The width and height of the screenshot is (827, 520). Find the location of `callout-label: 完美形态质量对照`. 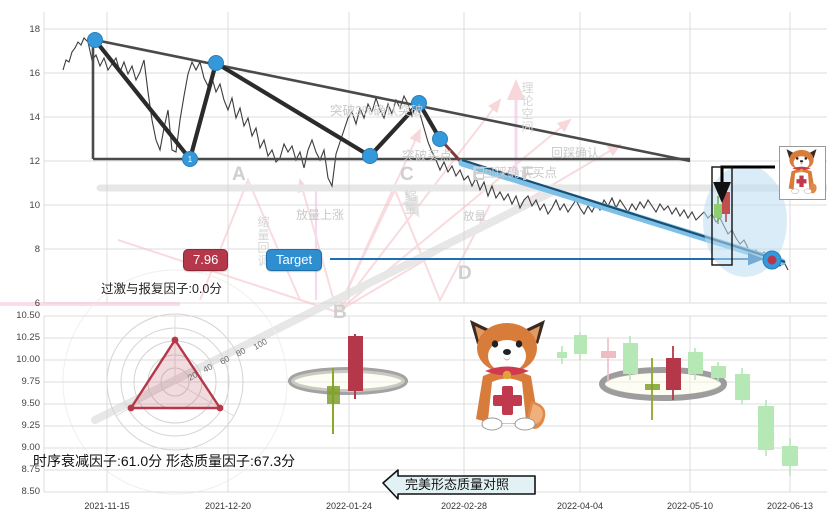

callout-label: 完美形态质量对照 is located at coordinates (457, 484).